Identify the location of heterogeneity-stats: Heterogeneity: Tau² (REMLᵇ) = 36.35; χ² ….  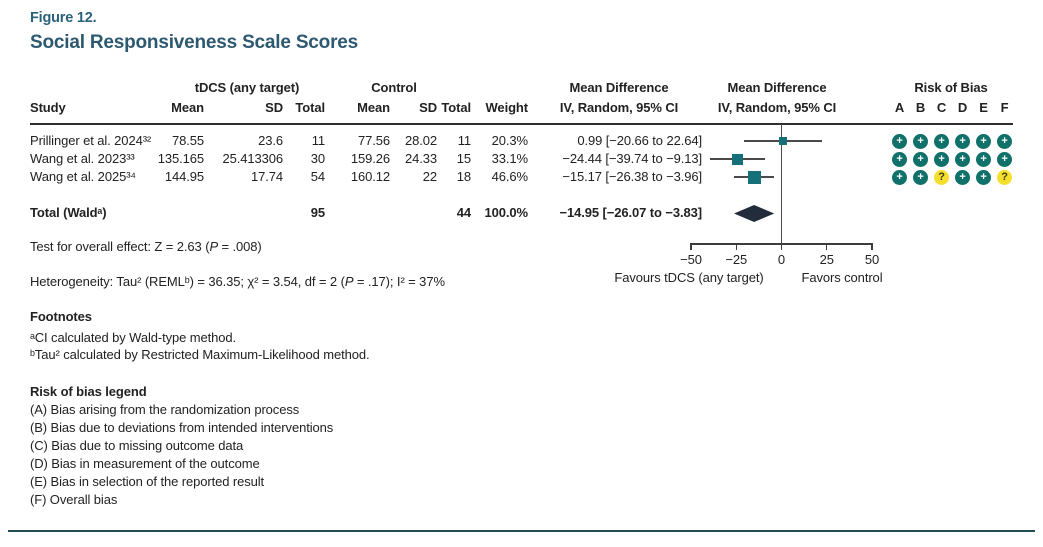
(237, 282).